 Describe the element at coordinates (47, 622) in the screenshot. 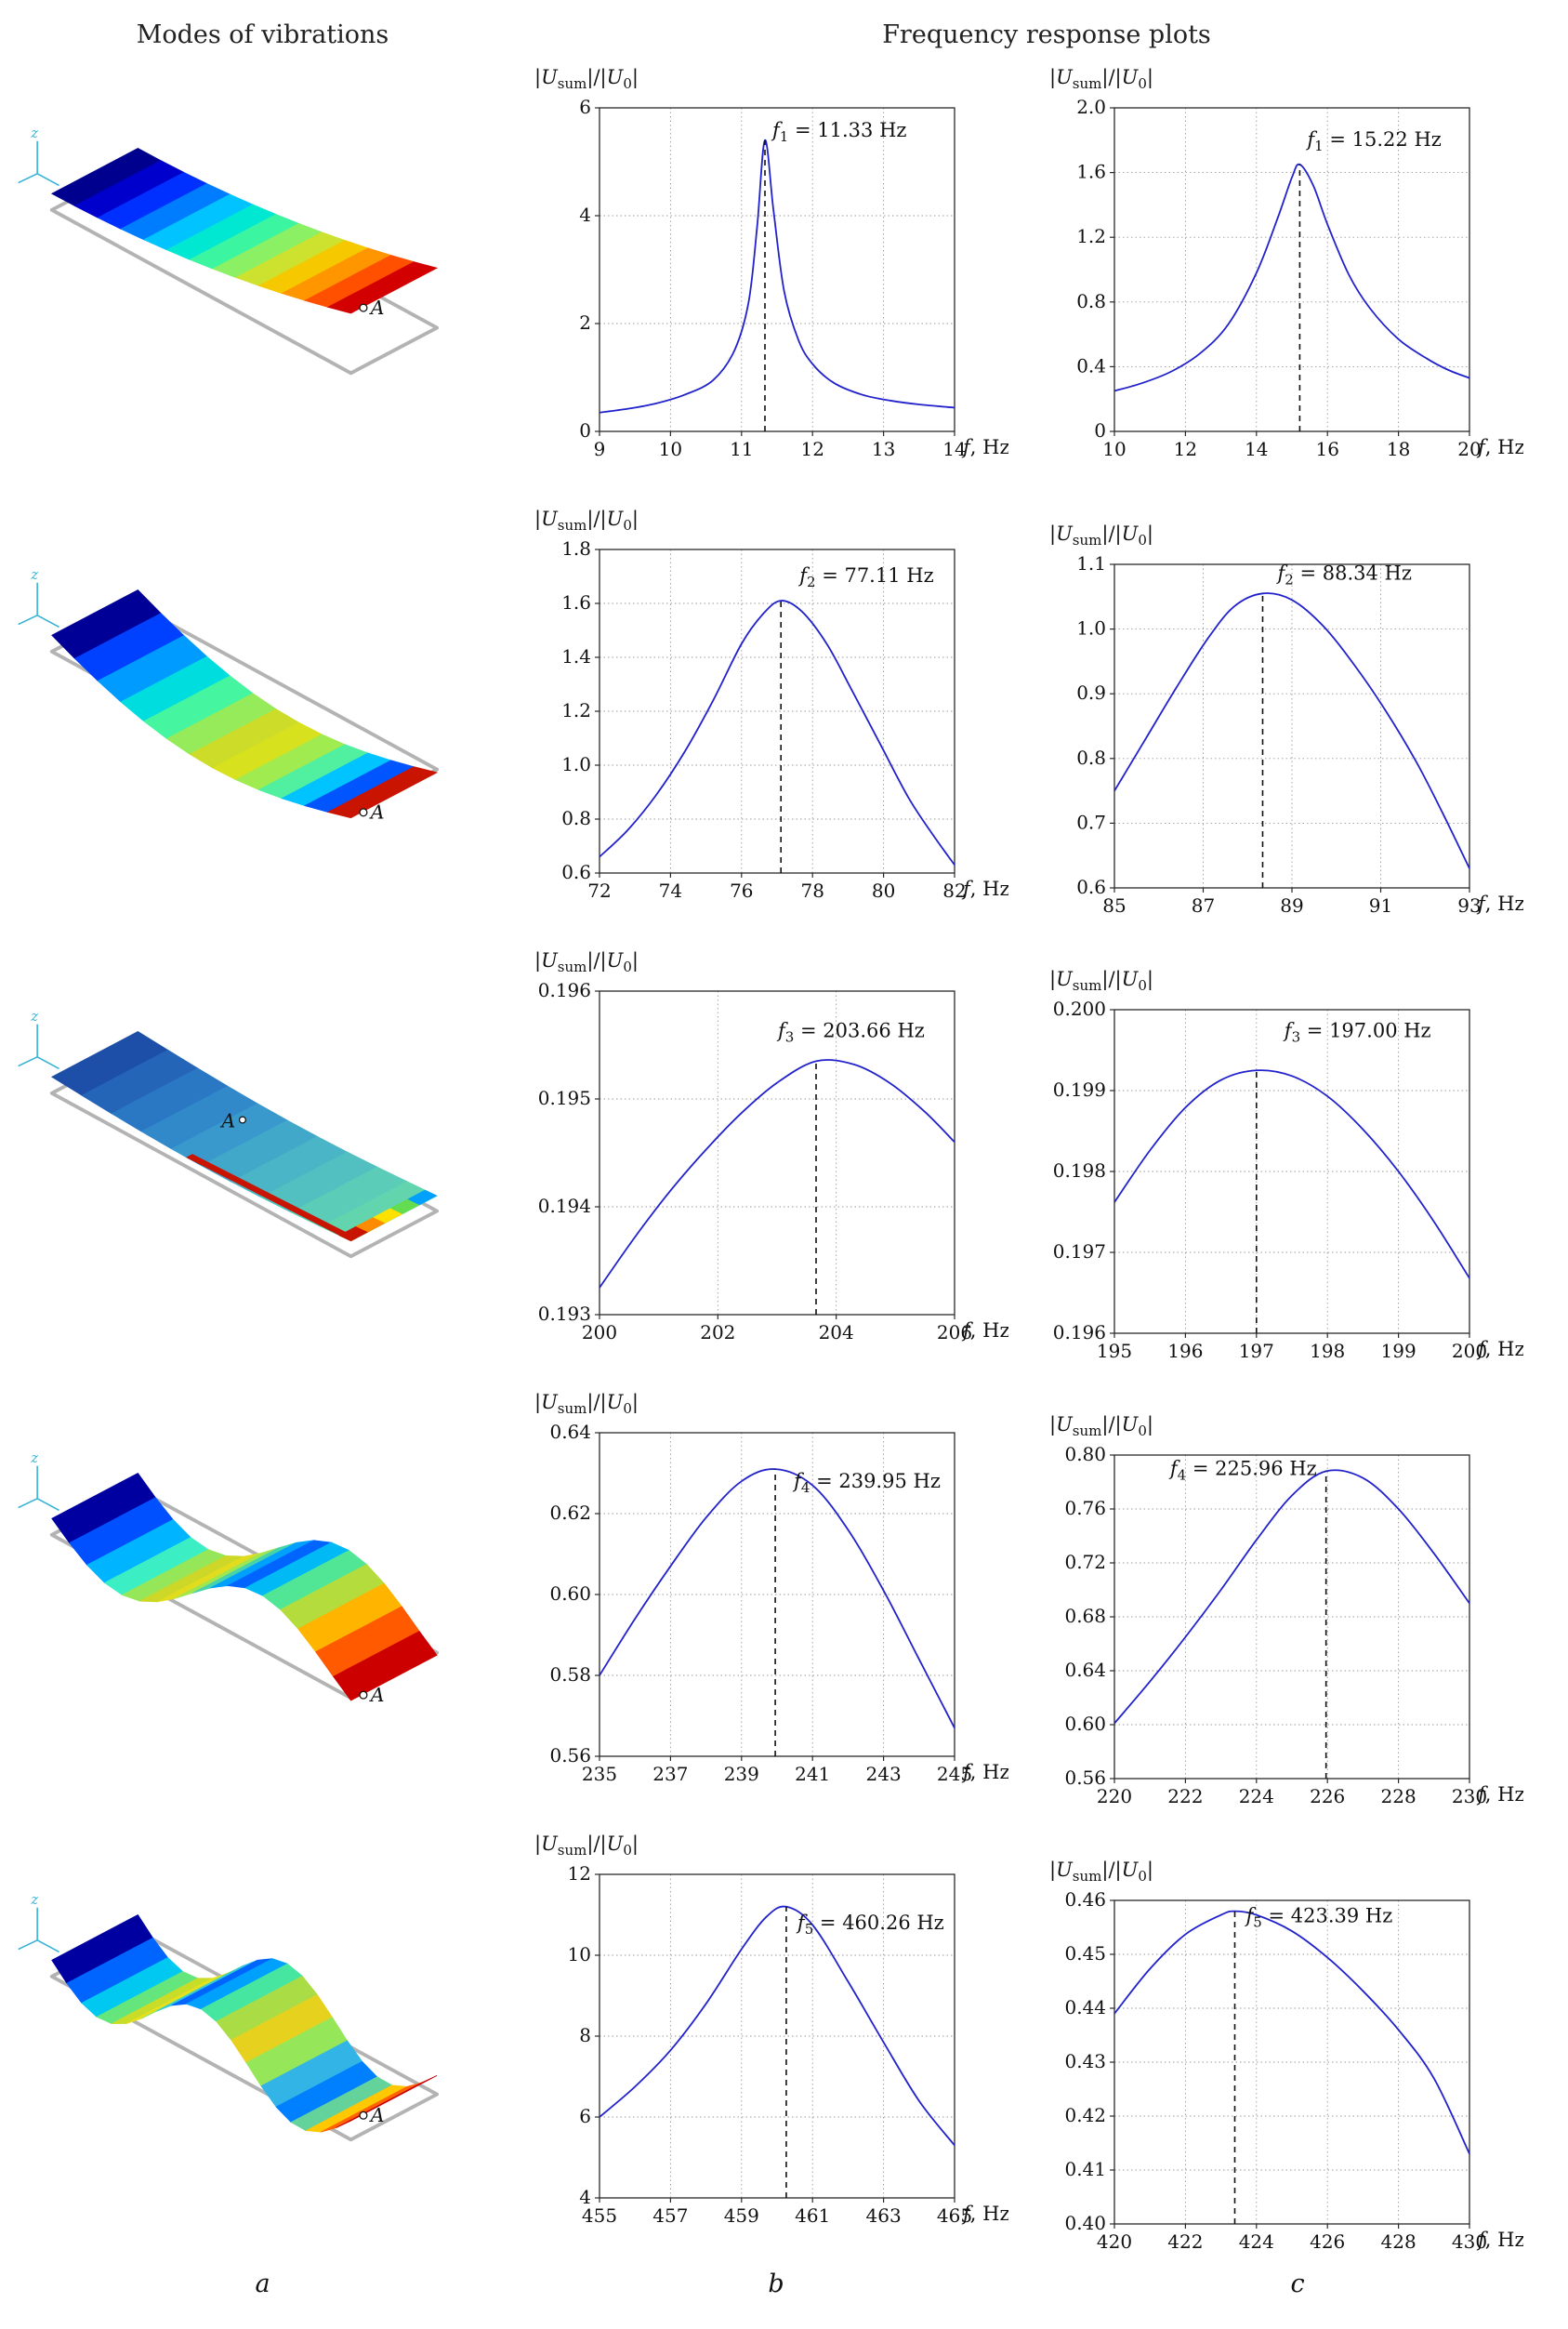

I see `axis-x-line` at that location.